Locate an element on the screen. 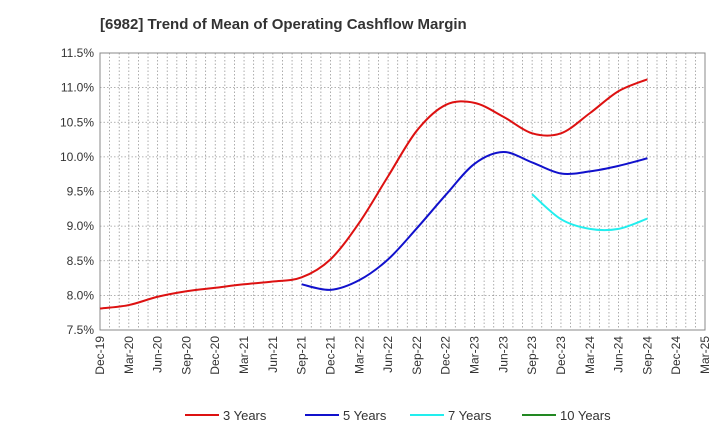 This screenshot has height=440, width=720. x-tick-label: Jun-22 is located at coordinates (388, 354).